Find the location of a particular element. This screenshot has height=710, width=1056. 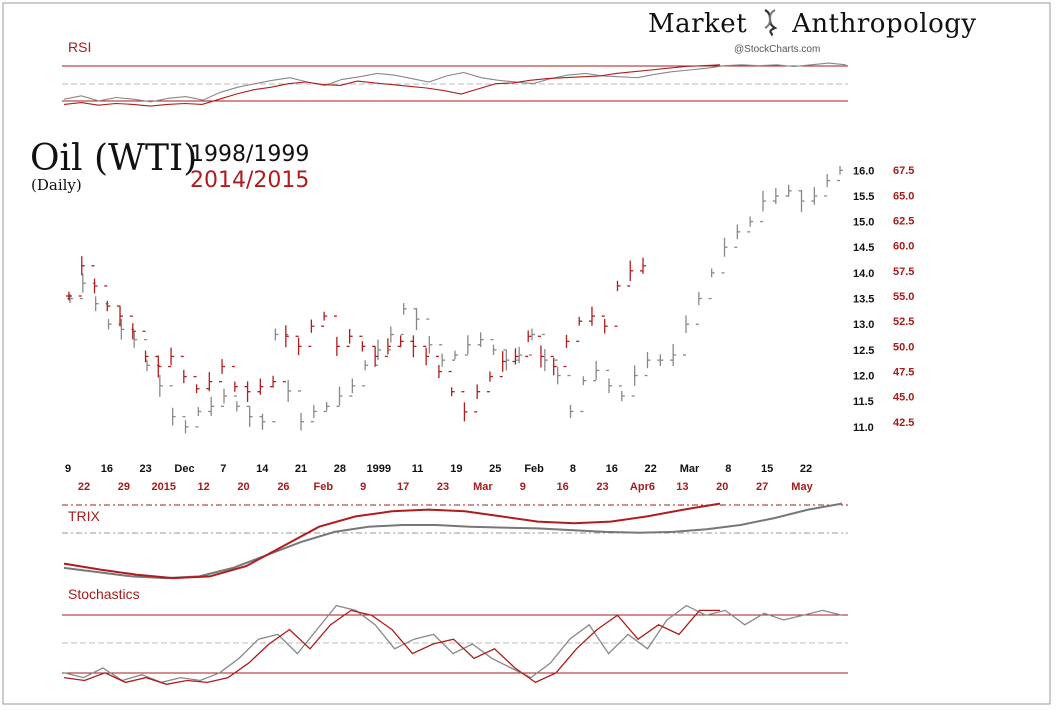

y-tick-1998: 13.0 is located at coordinates (863, 325).